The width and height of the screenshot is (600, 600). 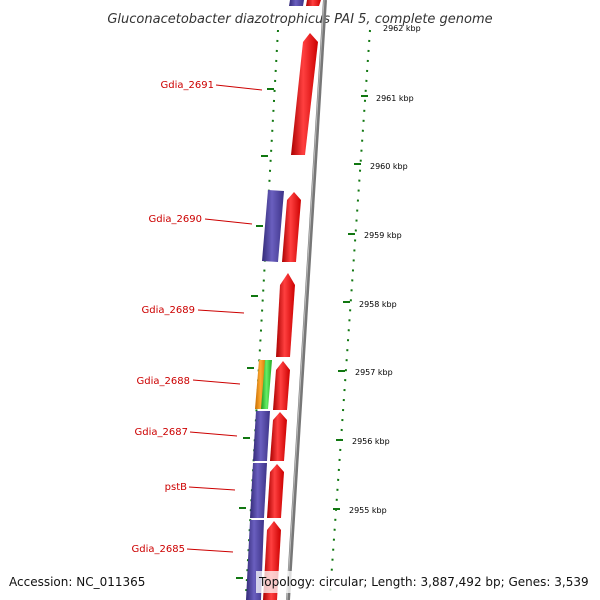 I want to click on kbp-label: 2956 kbp, so click(x=371, y=441).